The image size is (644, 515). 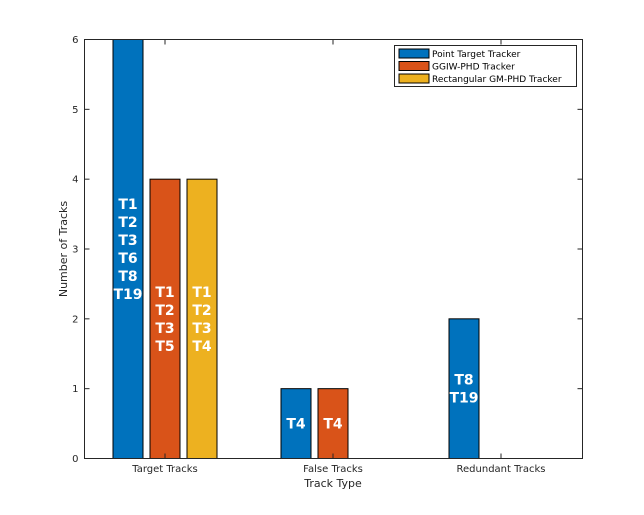 What do you see at coordinates (63, 249) in the screenshot?
I see `y-axis-label: Number of Tracks` at bounding box center [63, 249].